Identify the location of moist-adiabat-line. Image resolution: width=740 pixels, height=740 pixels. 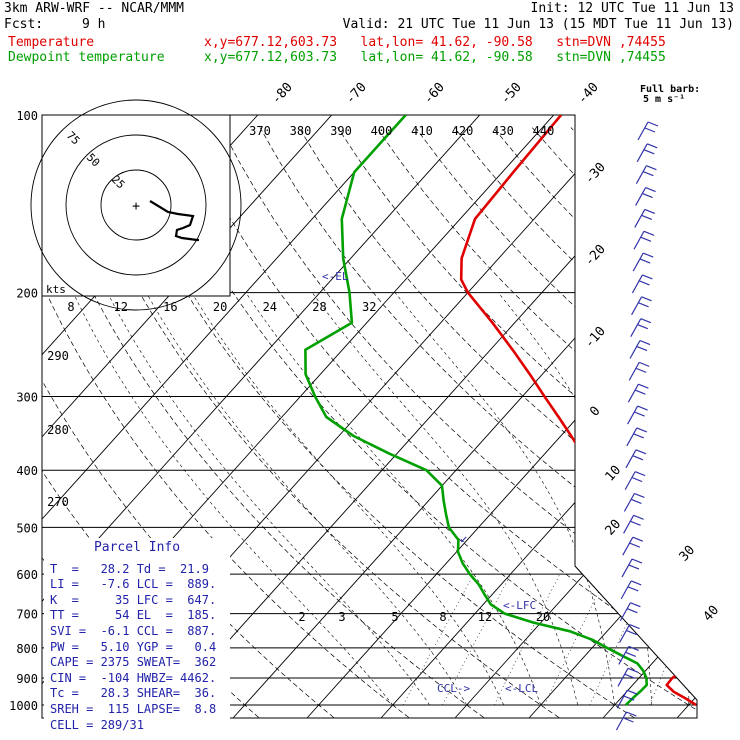
(731, 499).